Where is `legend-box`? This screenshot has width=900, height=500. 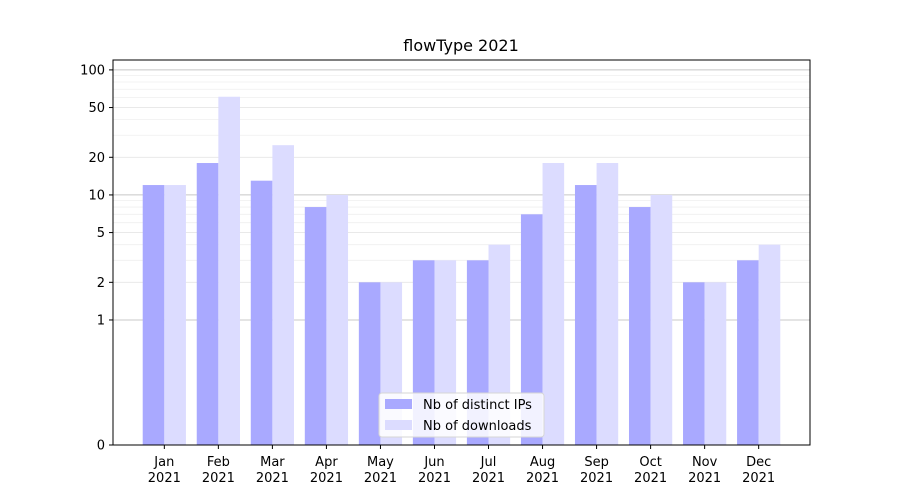
legend-box is located at coordinates (461, 415).